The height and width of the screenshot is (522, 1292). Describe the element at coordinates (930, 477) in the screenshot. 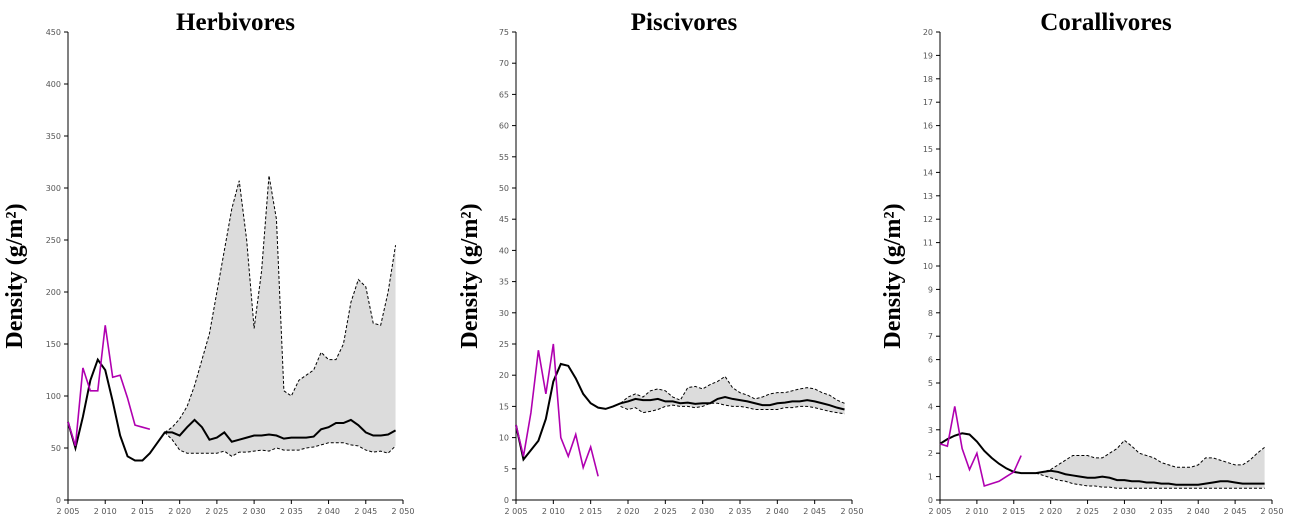

I see `y-tick-label: 1` at that location.